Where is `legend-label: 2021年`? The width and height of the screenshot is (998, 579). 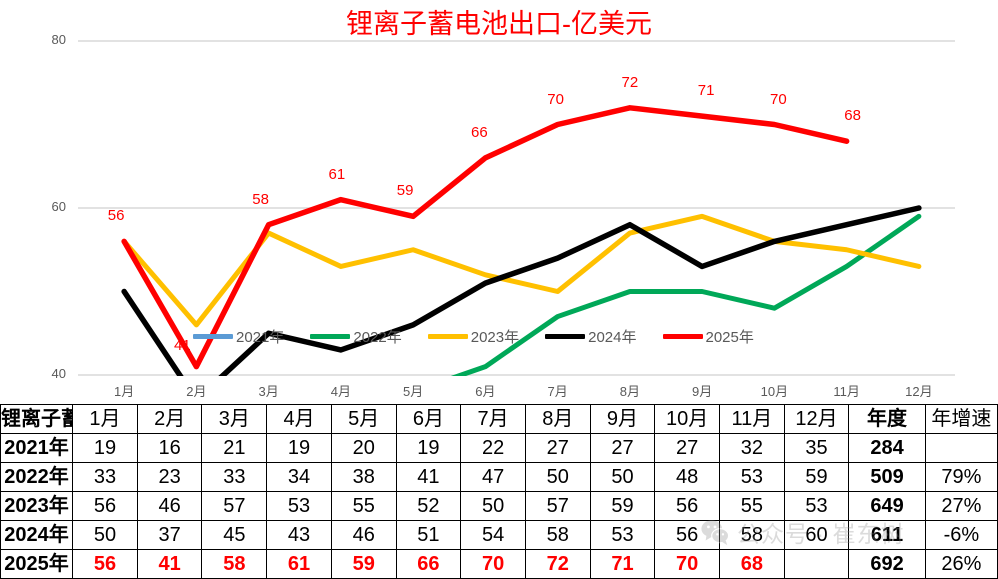
legend-label: 2021年 is located at coordinates (260, 337).